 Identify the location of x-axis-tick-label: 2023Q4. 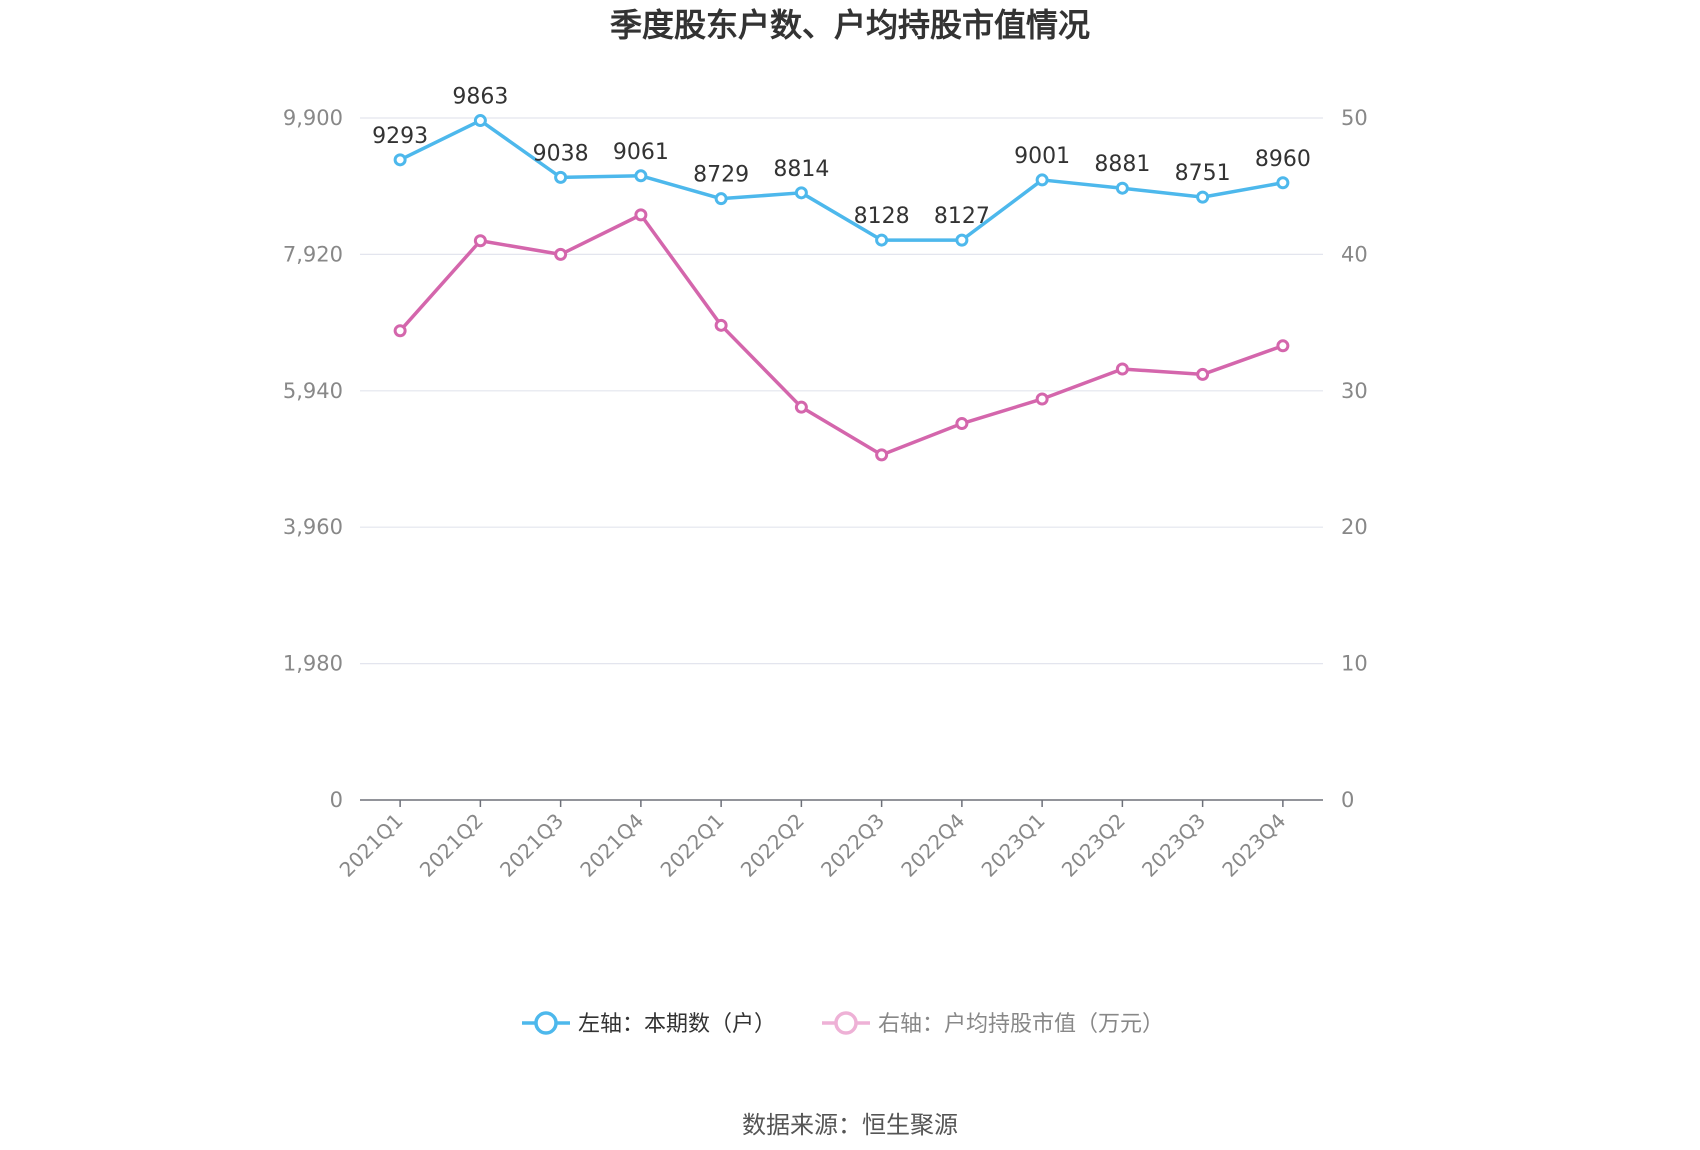
(1253, 845).